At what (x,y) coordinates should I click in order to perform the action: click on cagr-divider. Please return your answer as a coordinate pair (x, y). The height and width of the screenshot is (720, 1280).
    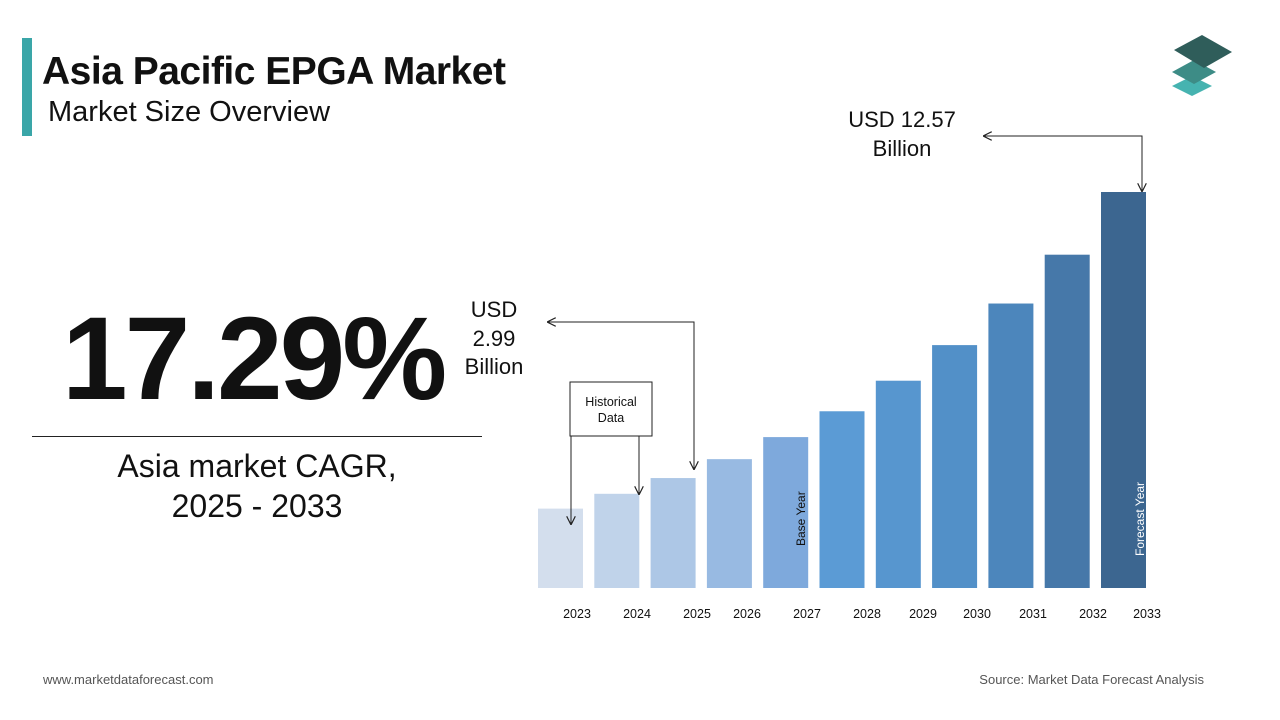
    Looking at the image, I should click on (257, 436).